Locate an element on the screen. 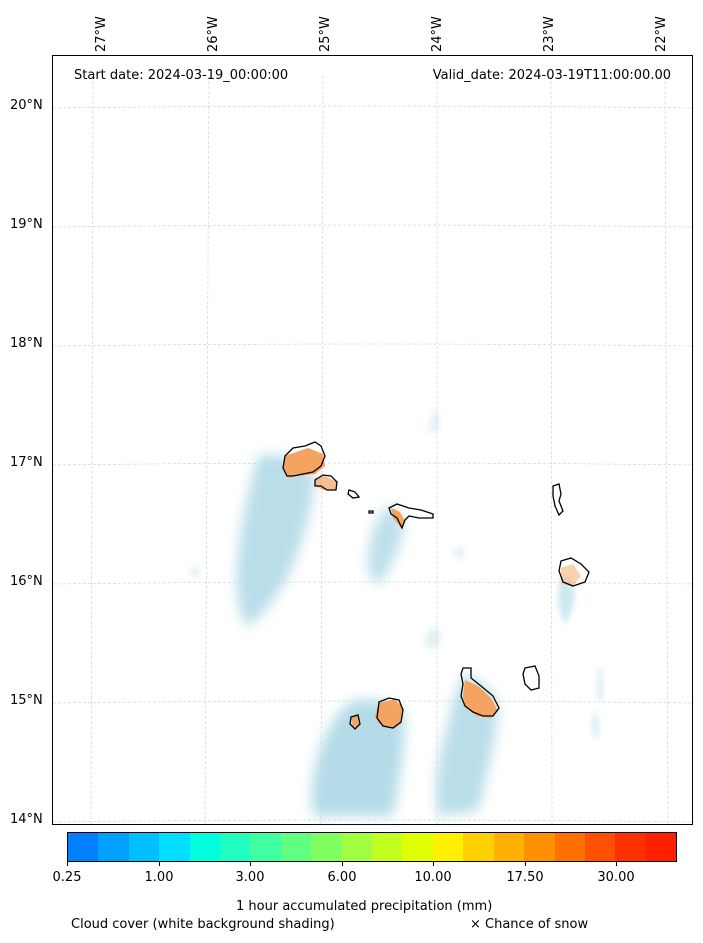 This screenshot has height=943, width=703. precip-colorbar is located at coordinates (372, 847).